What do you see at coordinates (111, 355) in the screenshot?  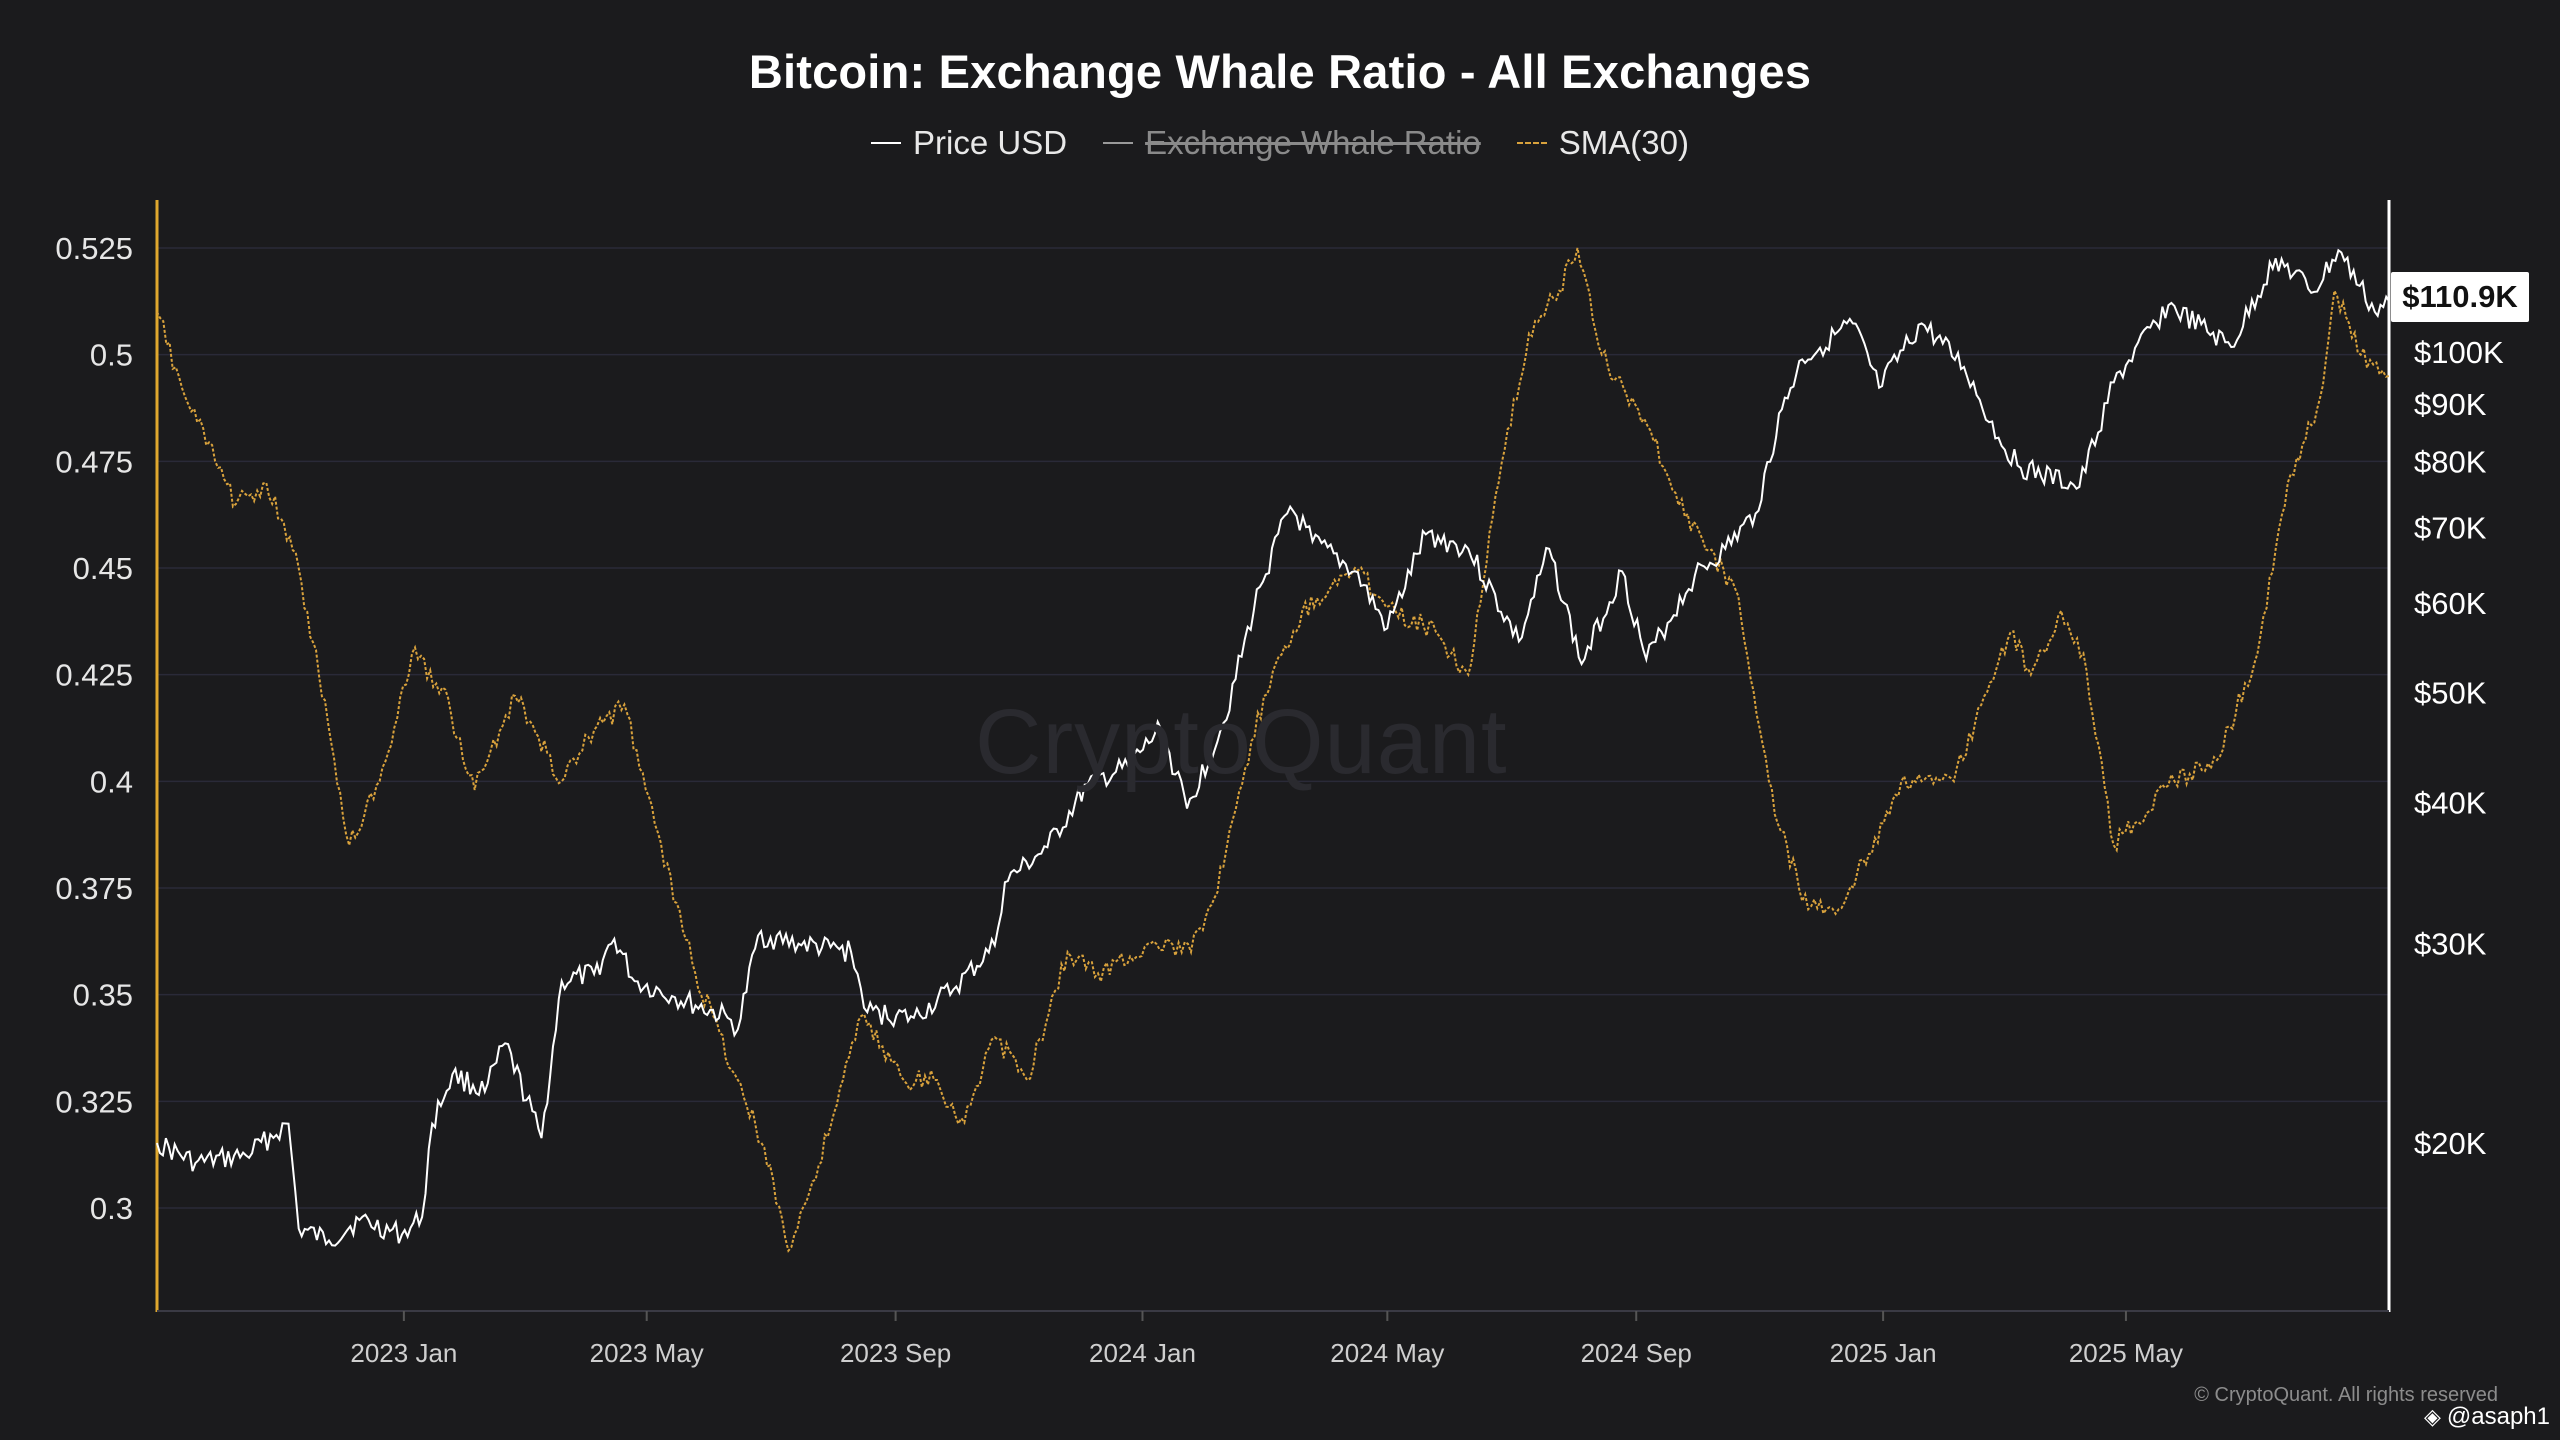 I see `y-left-tick-label: 0.5` at bounding box center [111, 355].